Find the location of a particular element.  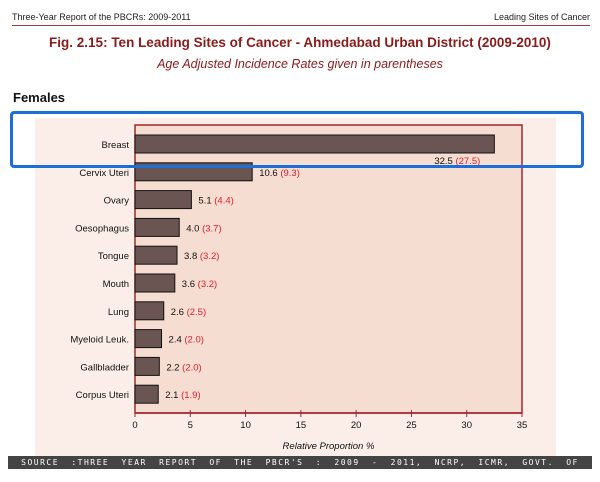

x-axis-label: Relative Proportion % is located at coordinates (329, 446).